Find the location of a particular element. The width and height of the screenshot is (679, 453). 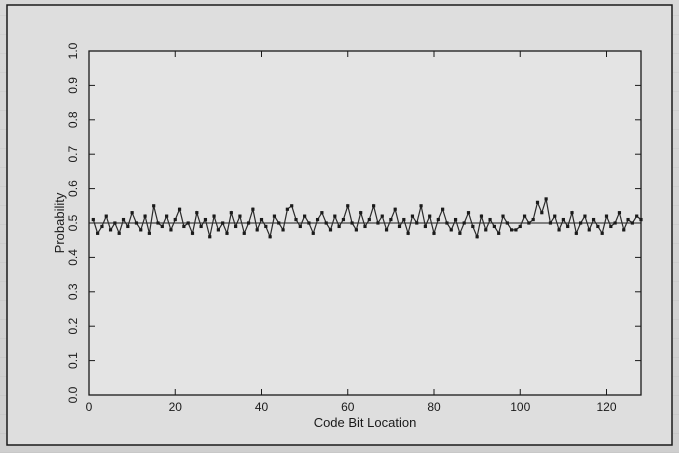

y-tick-label: 0.9 is located at coordinates (73, 85).